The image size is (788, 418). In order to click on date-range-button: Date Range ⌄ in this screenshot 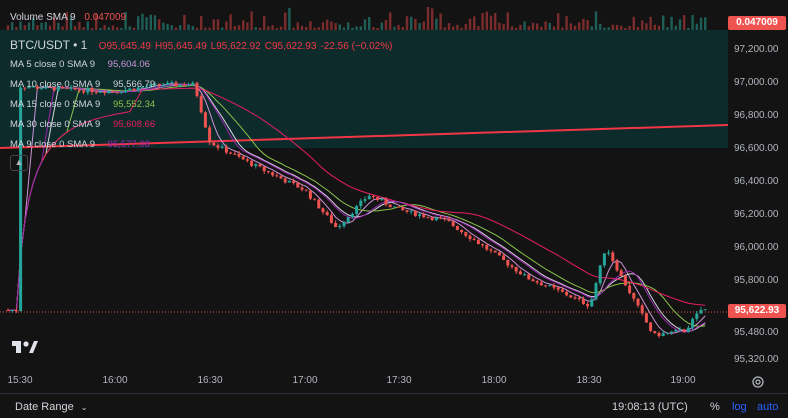, I will do `click(51, 407)`.